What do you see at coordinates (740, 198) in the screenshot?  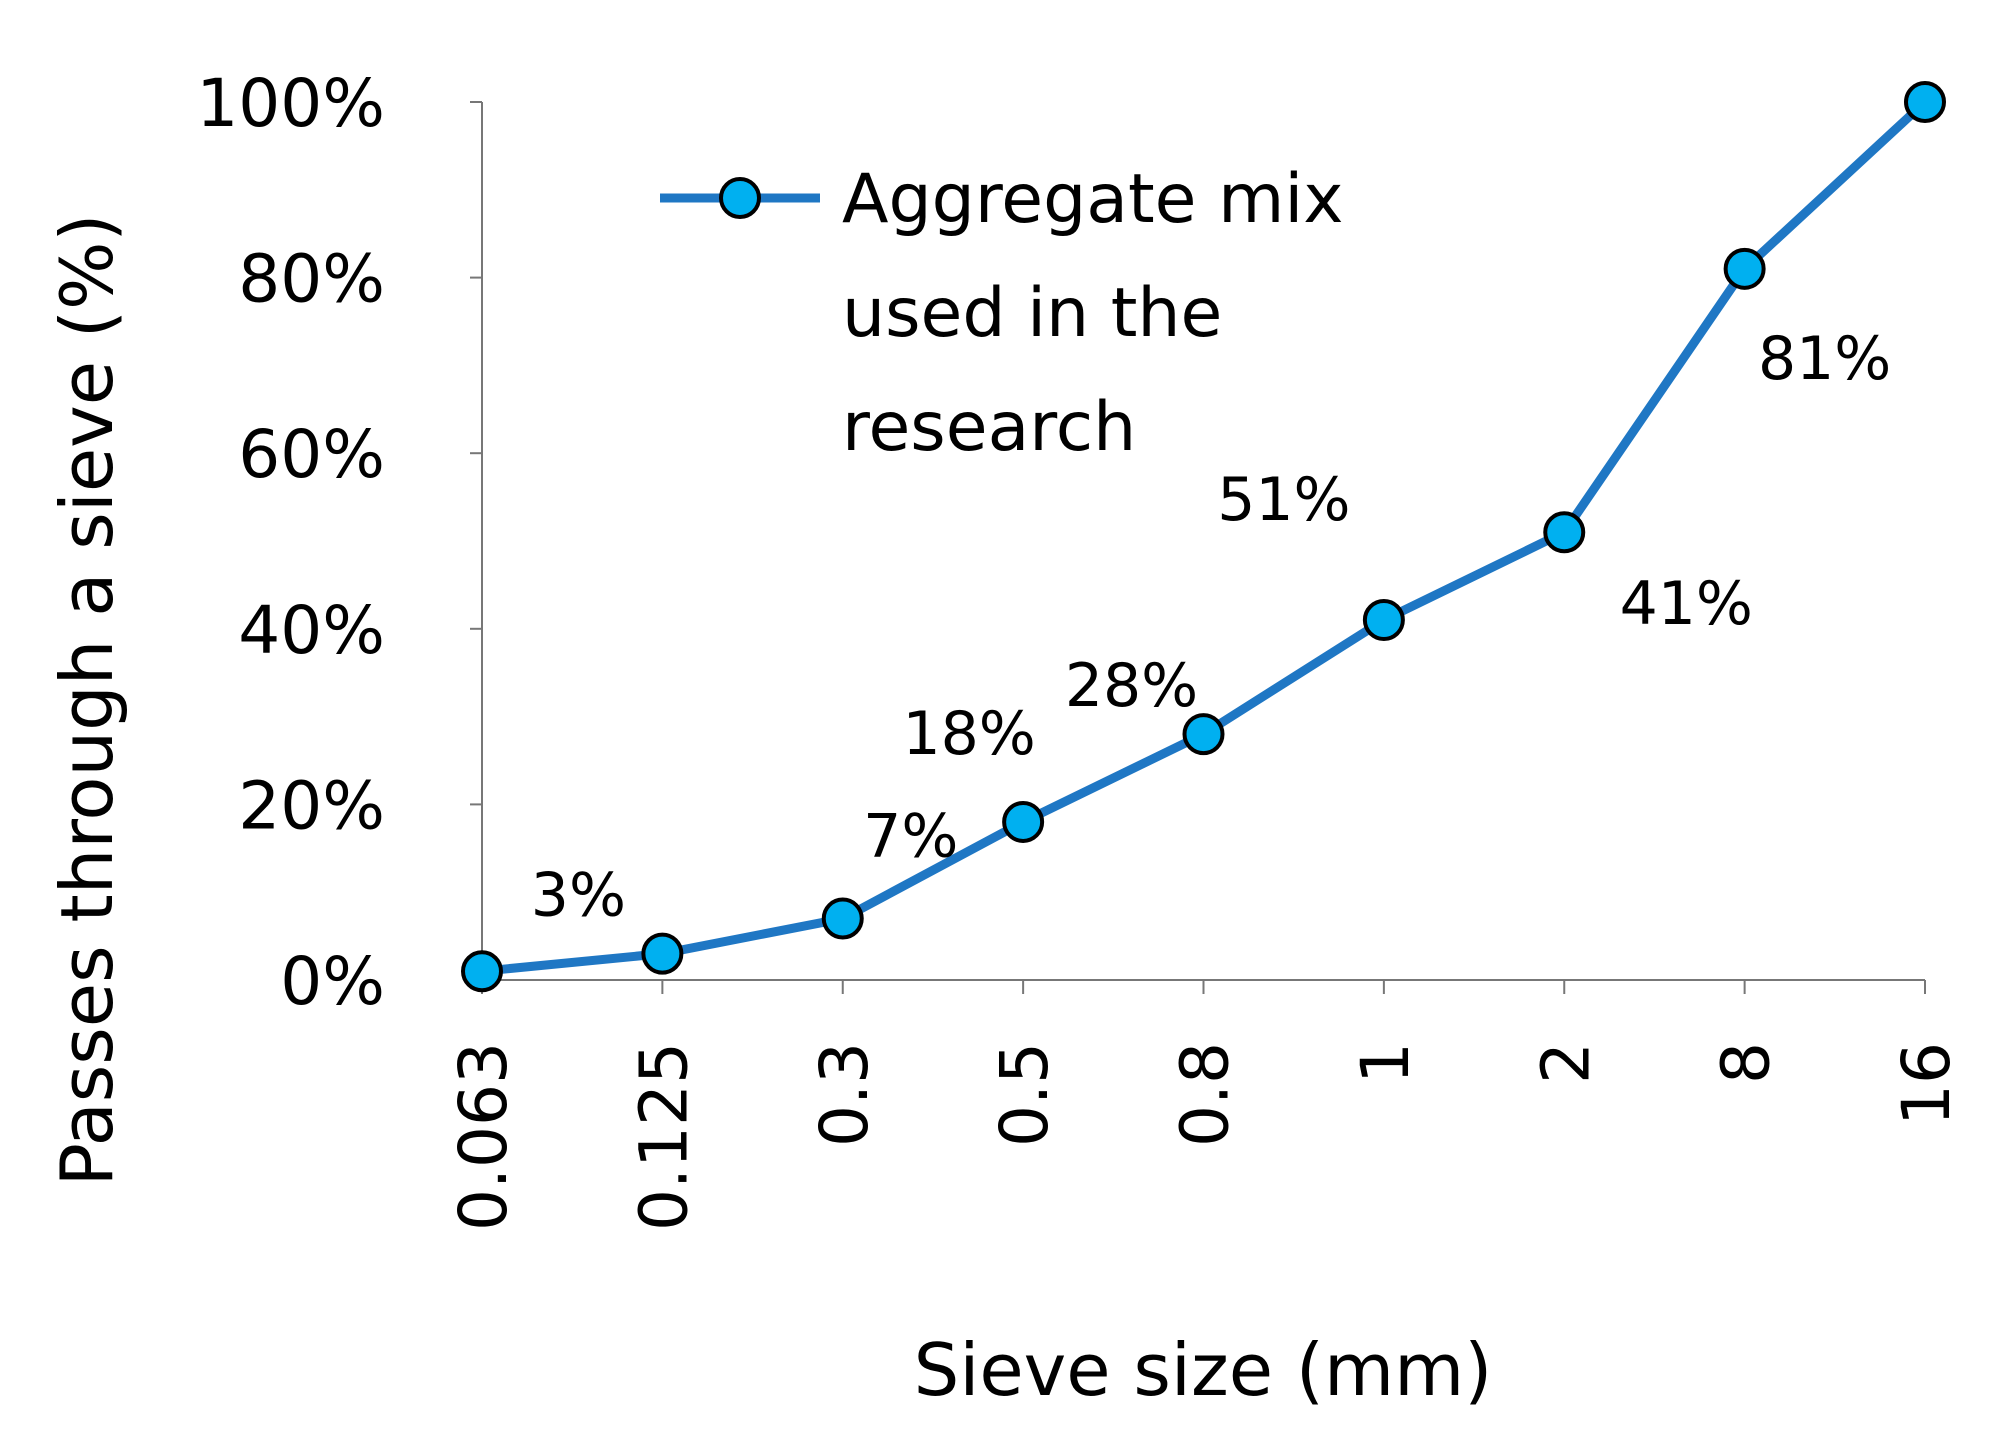 I see `legend-marker-swatch` at bounding box center [740, 198].